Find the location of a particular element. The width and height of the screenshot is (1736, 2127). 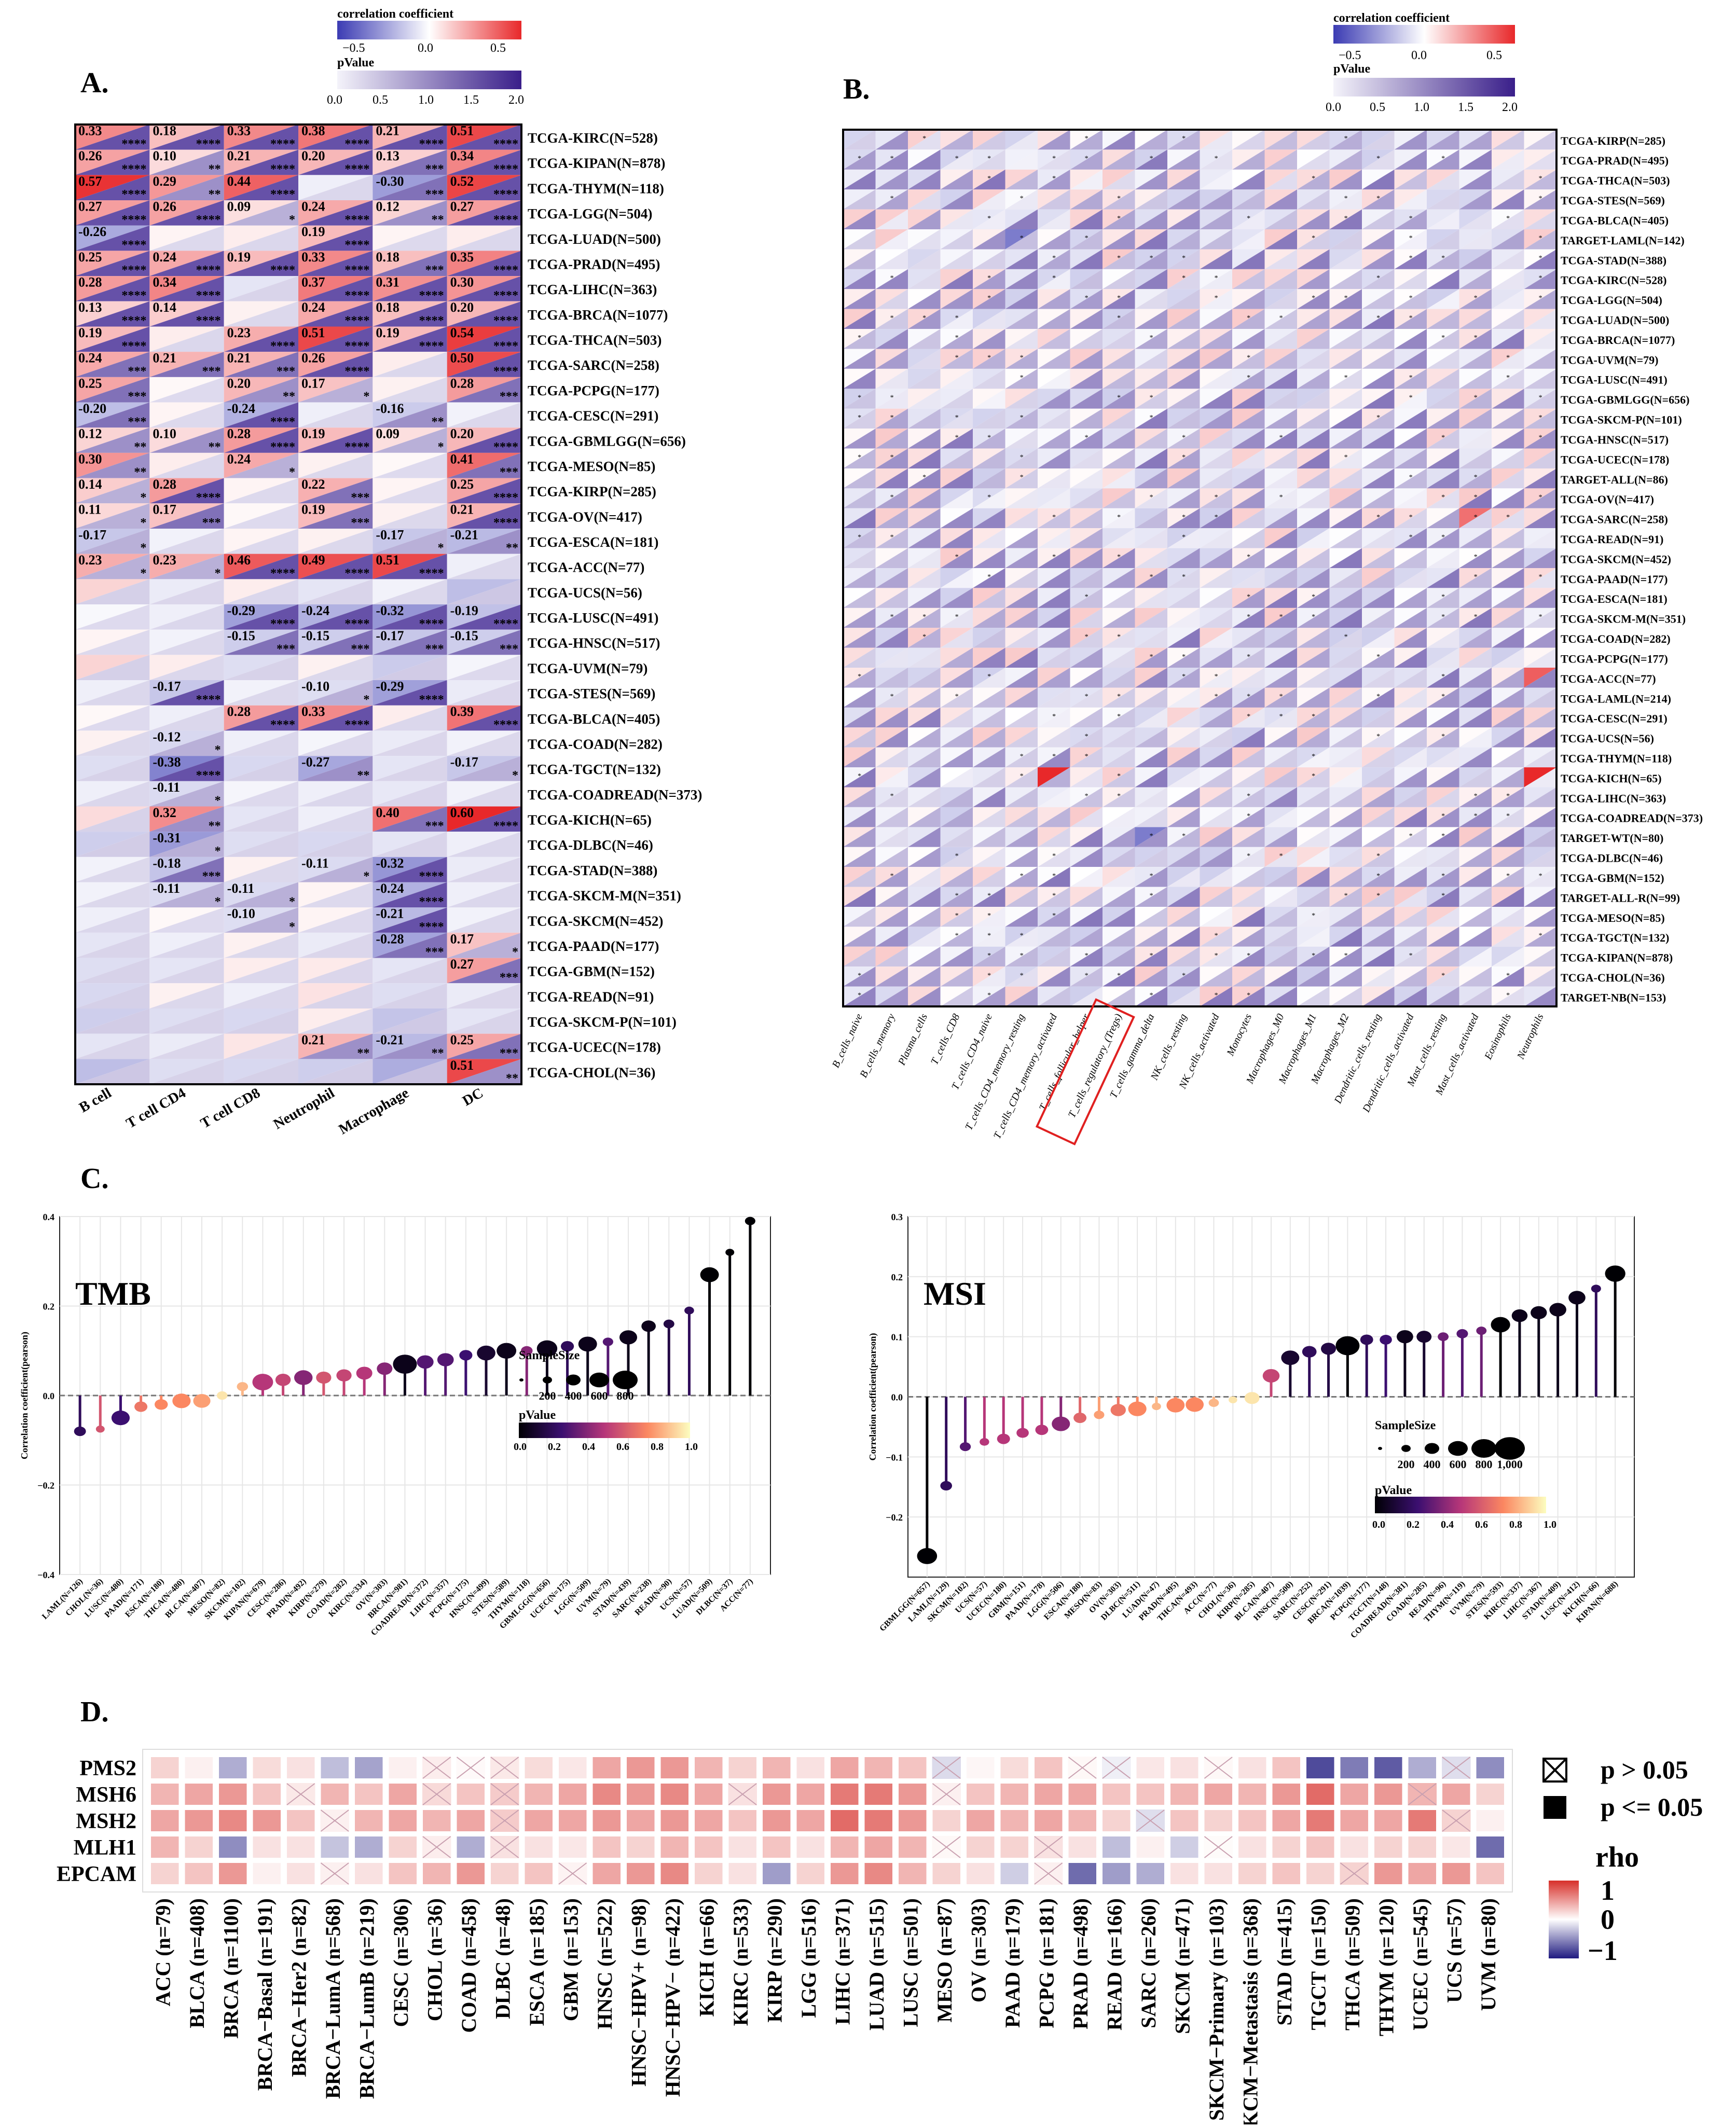

p-tick-b-3: 1.5 is located at coordinates (1466, 107).